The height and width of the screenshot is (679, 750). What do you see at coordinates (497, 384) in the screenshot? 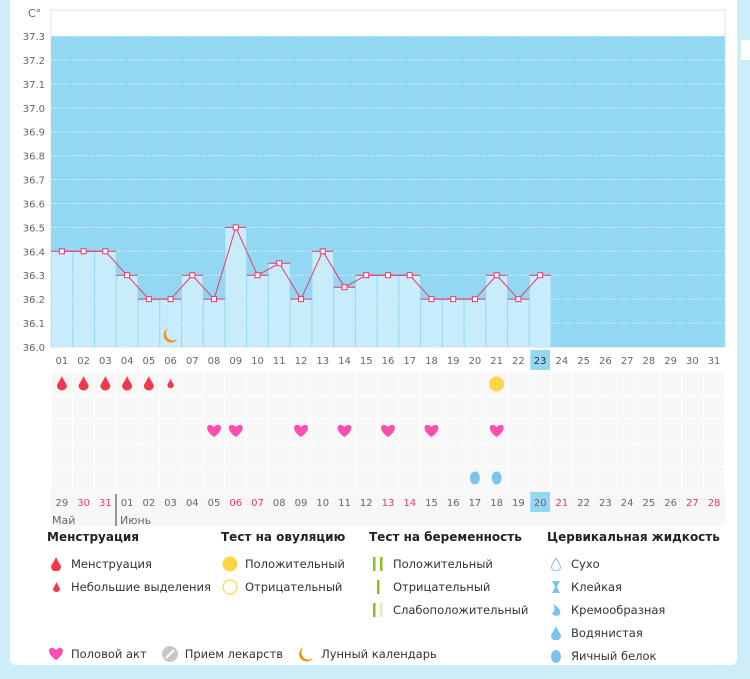
I see `ovulation-positive-icon` at bounding box center [497, 384].